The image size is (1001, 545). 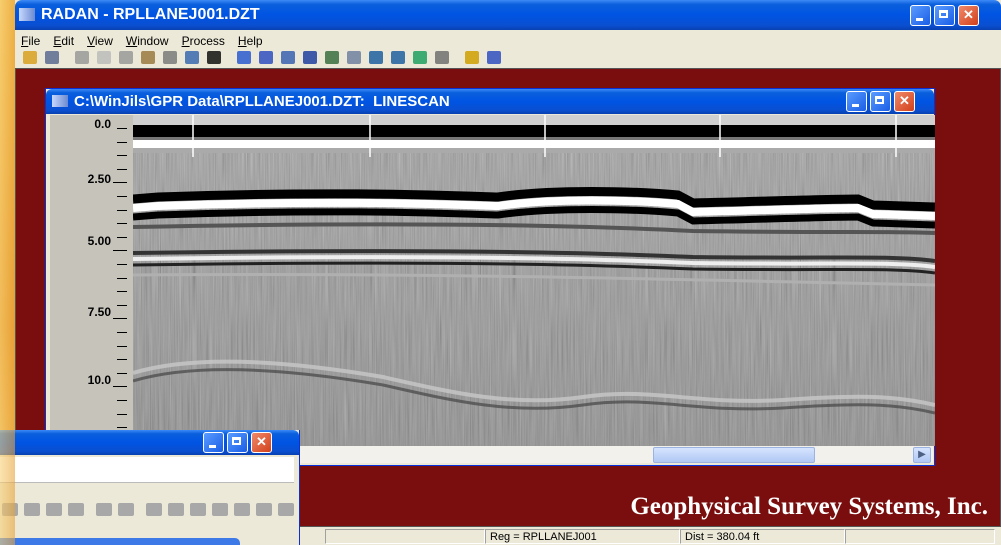 I want to click on title-bar: RADAN - RPLLANEJ001.DZT, so click(x=508, y=15).